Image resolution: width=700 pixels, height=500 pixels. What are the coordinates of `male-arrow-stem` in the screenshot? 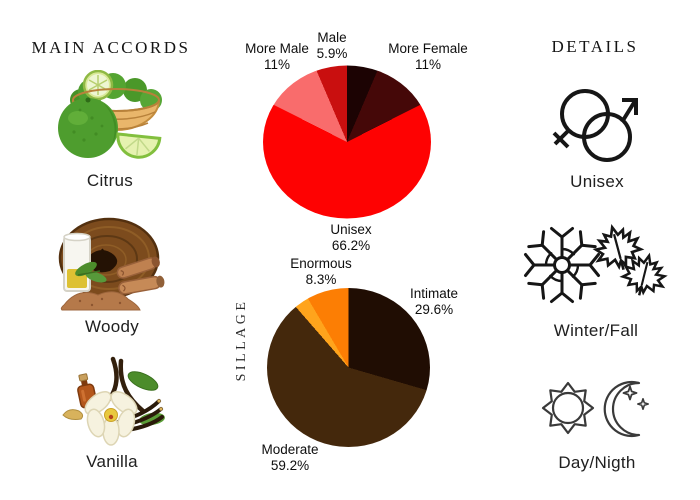 It's located at (628, 111).